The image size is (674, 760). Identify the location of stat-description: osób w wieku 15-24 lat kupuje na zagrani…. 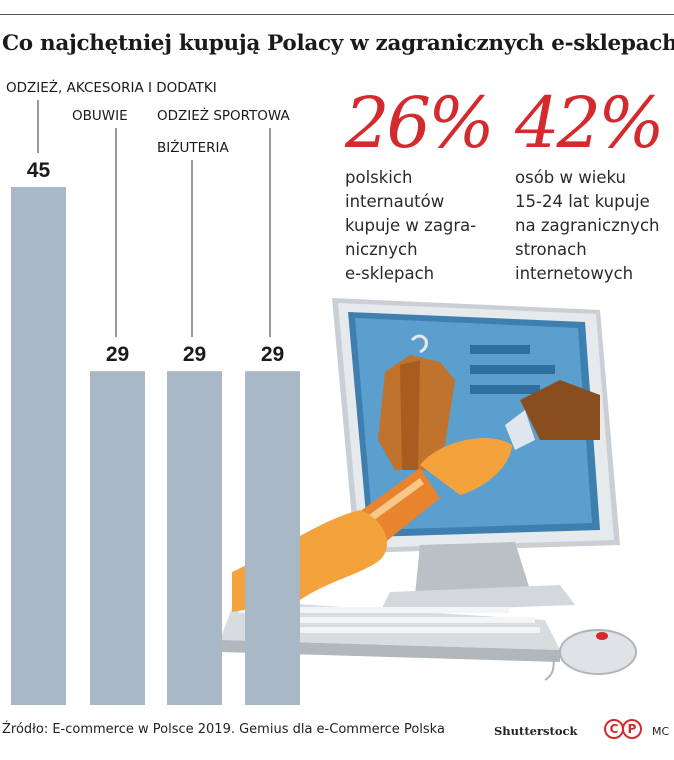
(588, 226).